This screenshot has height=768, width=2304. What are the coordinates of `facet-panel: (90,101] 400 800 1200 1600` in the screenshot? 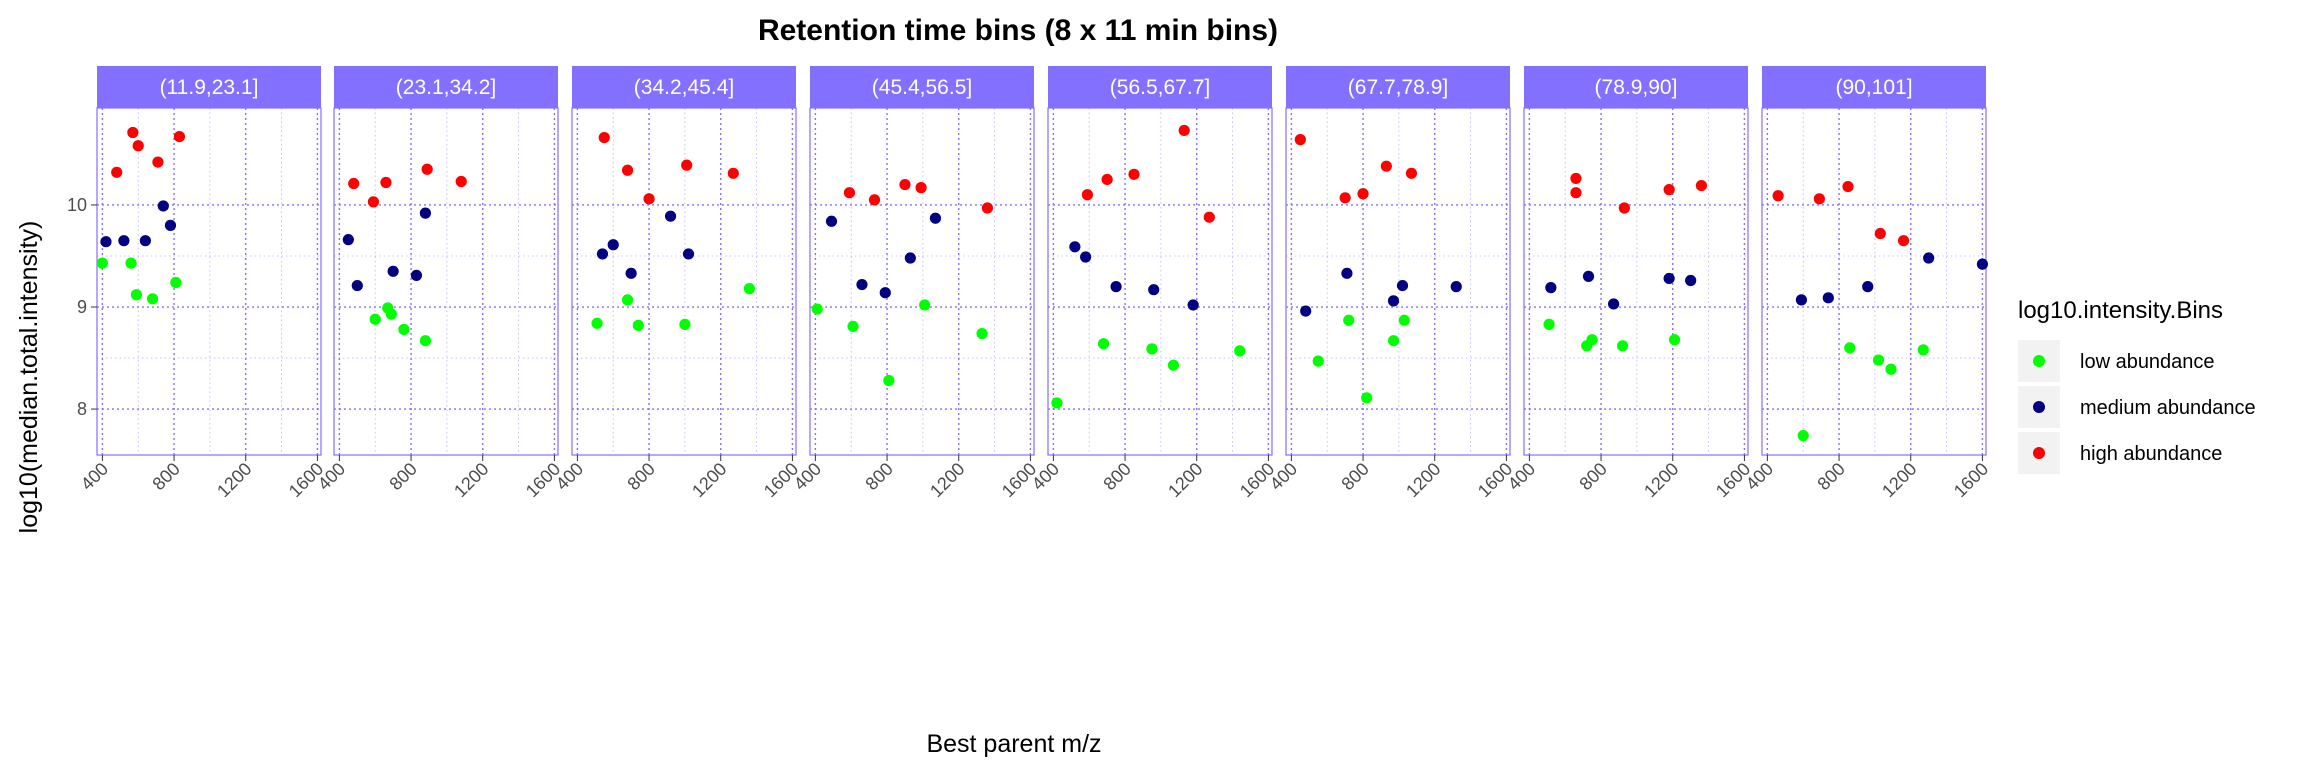 It's located at (1867, 283).